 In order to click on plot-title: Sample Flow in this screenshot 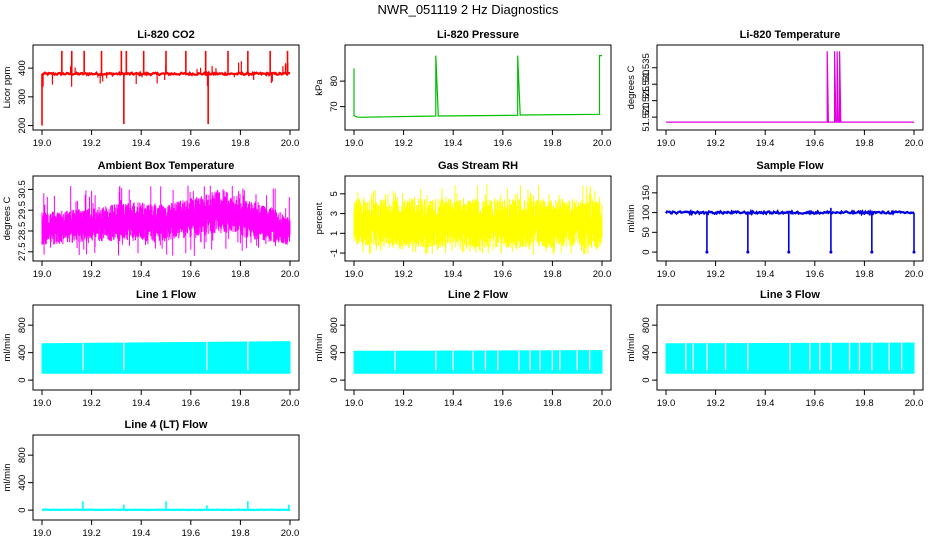, I will do `click(790, 166)`.